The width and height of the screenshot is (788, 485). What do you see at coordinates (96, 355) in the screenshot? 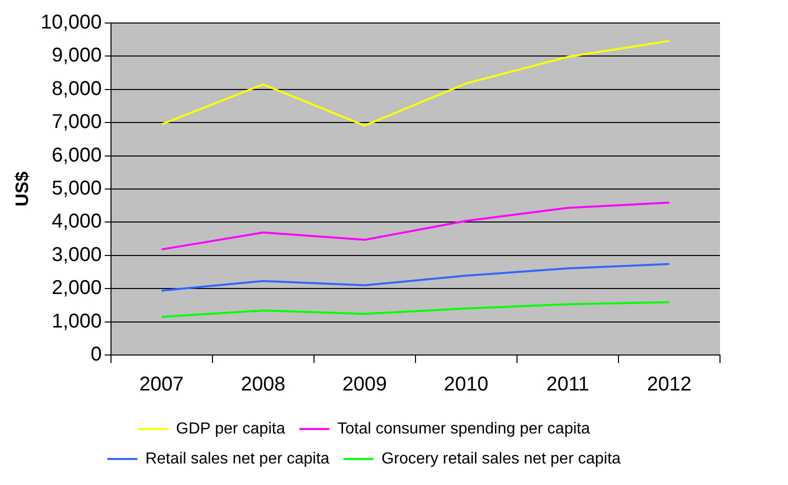
I see `y-tick-label: 0` at bounding box center [96, 355].